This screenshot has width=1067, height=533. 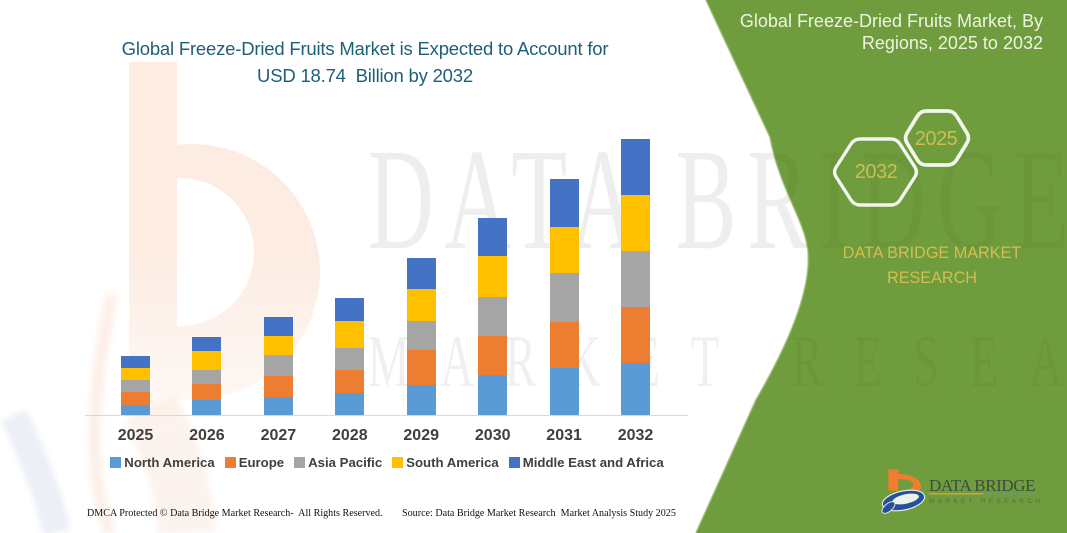 I want to click on svg-text: MARKET RESEARCH, so click(x=986, y=501).